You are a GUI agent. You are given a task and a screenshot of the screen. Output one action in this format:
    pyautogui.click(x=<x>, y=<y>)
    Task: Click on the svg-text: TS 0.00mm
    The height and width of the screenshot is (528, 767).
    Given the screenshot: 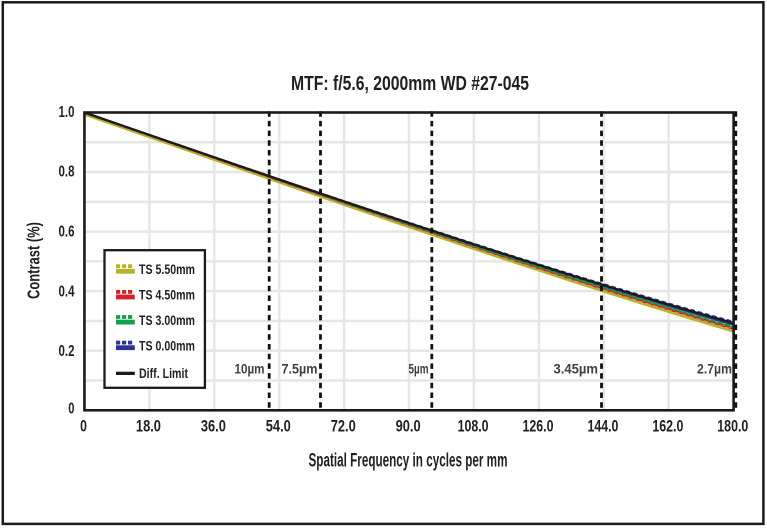 What is the action you would take?
    pyautogui.click(x=167, y=345)
    